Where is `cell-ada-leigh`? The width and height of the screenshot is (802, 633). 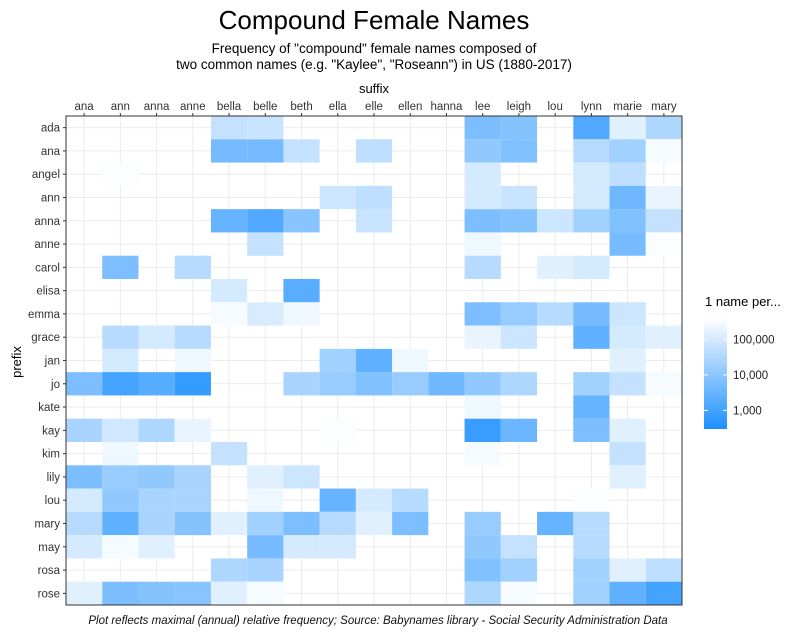
cell-ada-leigh is located at coordinates (519, 128).